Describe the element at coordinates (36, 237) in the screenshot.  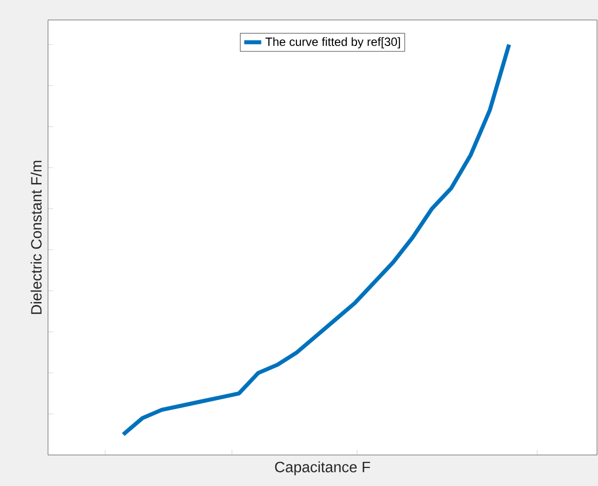
I see `y-axis-title: Dielectric Constant F/m` at that location.